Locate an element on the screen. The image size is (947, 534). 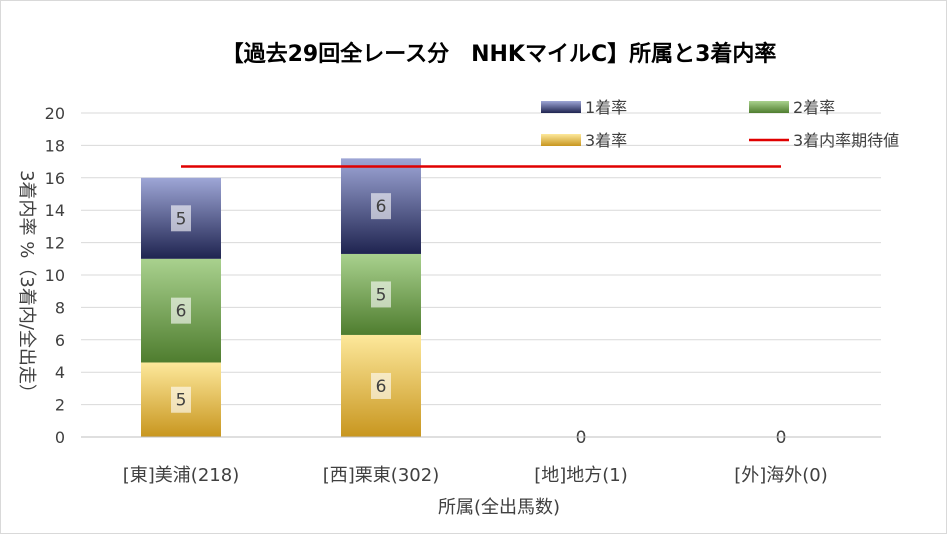
legend-label: 3着内率期待値 is located at coordinates (846, 140).